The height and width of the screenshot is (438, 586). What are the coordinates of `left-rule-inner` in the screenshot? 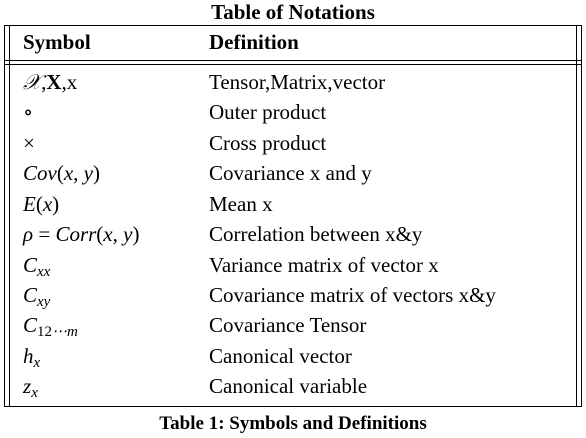 It's located at (9, 216).